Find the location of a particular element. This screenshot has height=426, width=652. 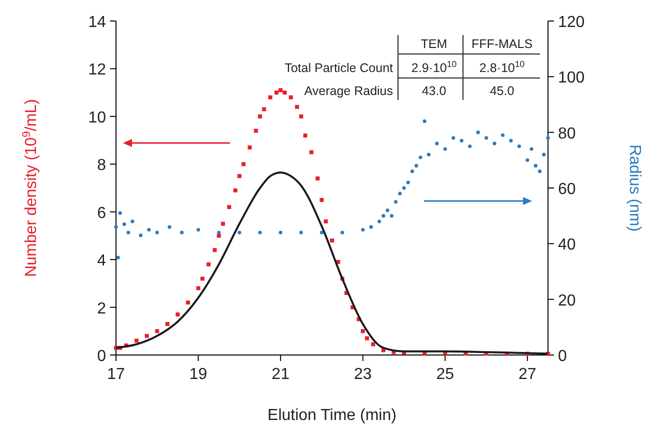

x-axis-title: Elution Time (min) is located at coordinates (332, 415).